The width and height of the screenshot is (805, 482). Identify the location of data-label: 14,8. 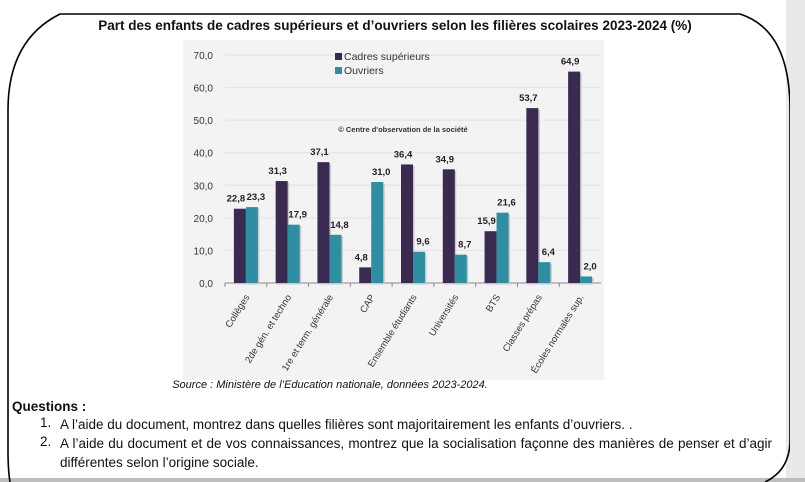
(339, 225).